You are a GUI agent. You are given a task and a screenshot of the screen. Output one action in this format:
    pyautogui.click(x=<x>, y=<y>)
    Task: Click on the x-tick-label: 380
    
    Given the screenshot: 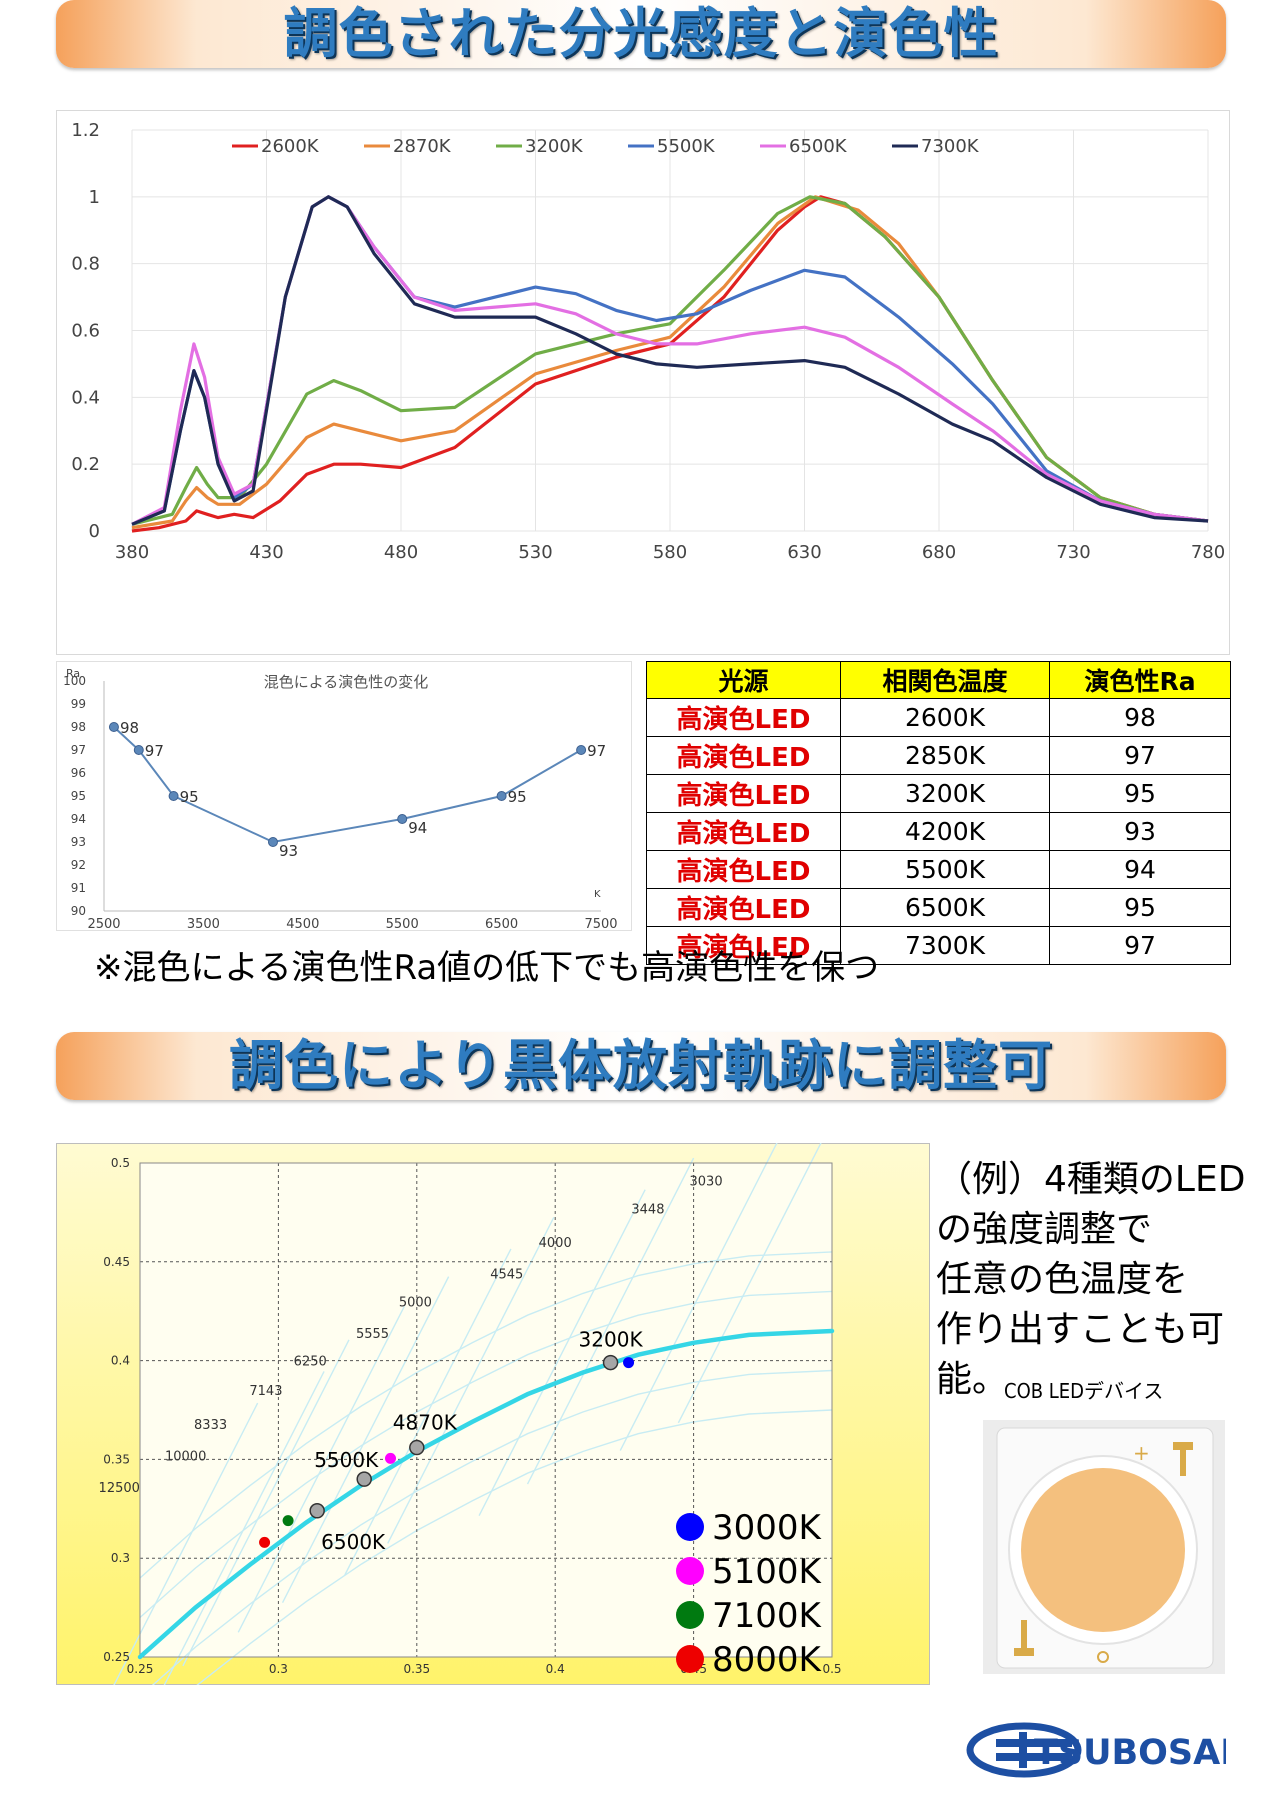 What is the action you would take?
    pyautogui.click(x=132, y=552)
    